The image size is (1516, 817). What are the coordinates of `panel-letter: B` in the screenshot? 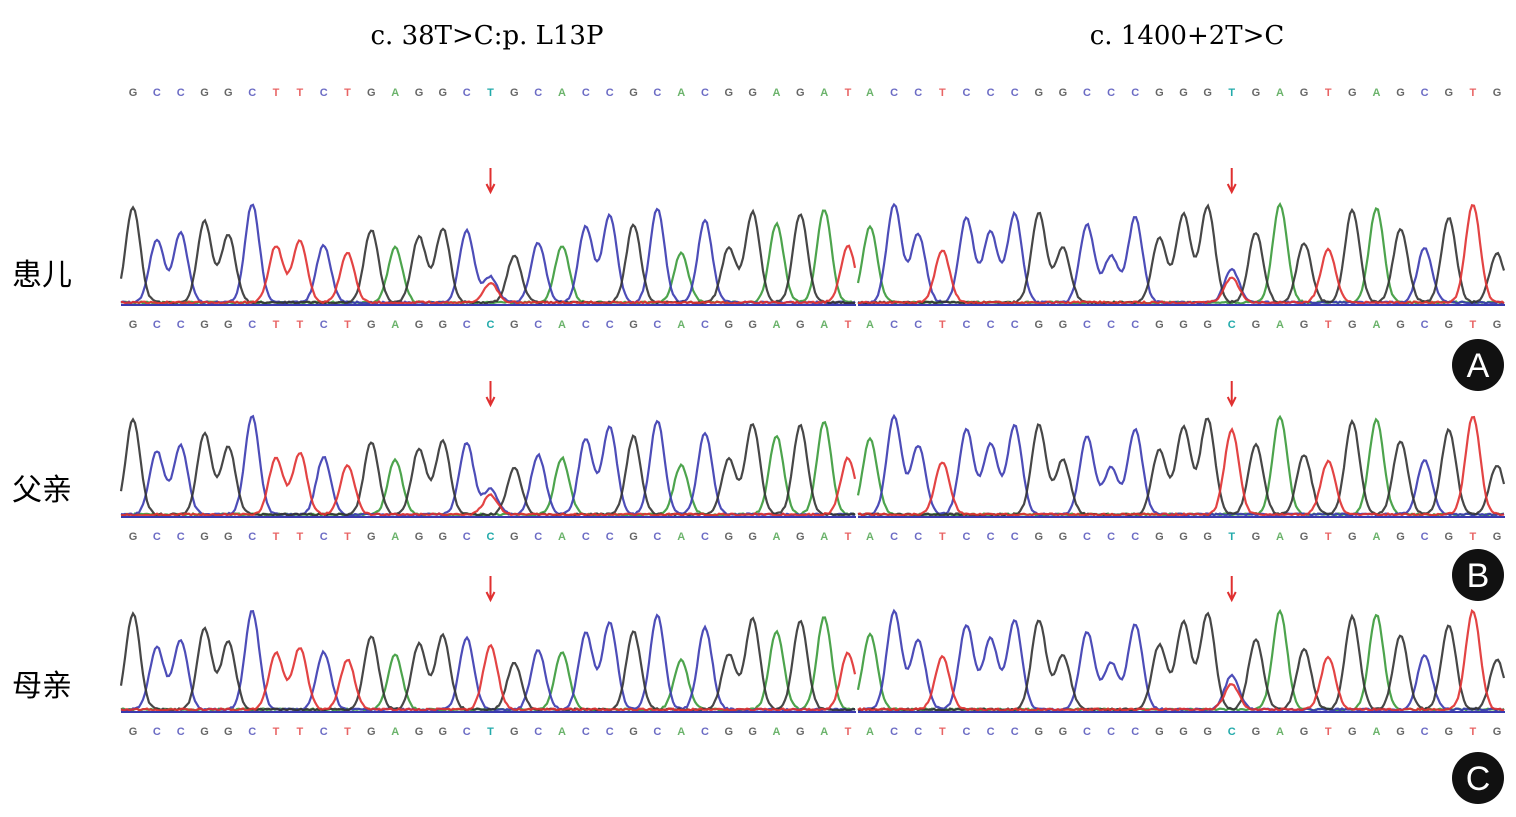 It's located at (1478, 576).